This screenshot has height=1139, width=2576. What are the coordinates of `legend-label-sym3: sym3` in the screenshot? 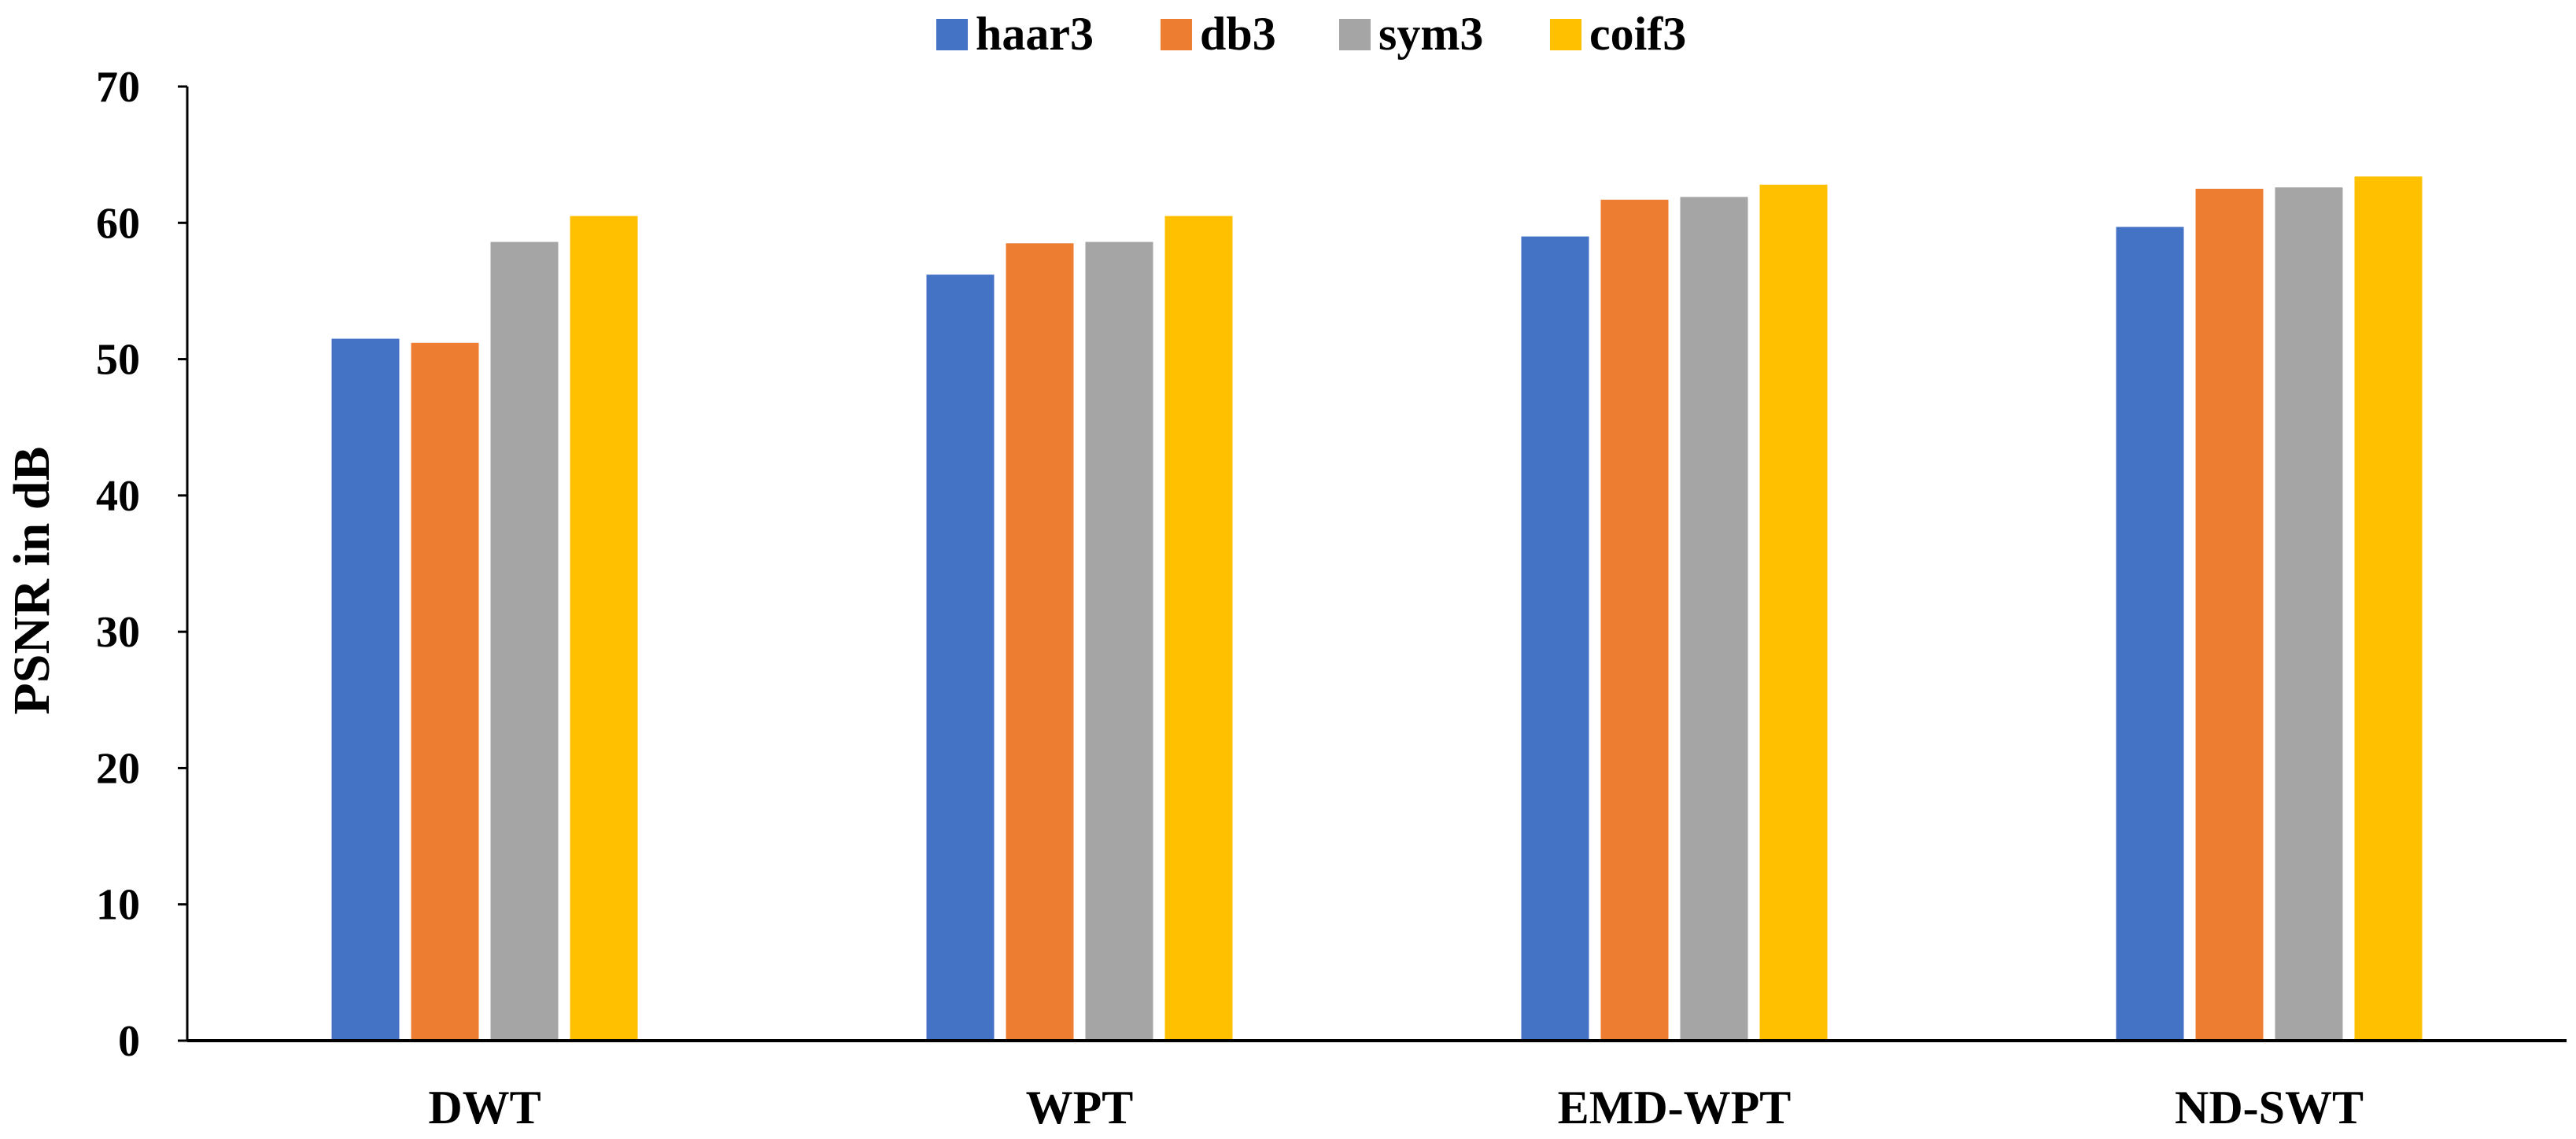 It's located at (1430, 34).